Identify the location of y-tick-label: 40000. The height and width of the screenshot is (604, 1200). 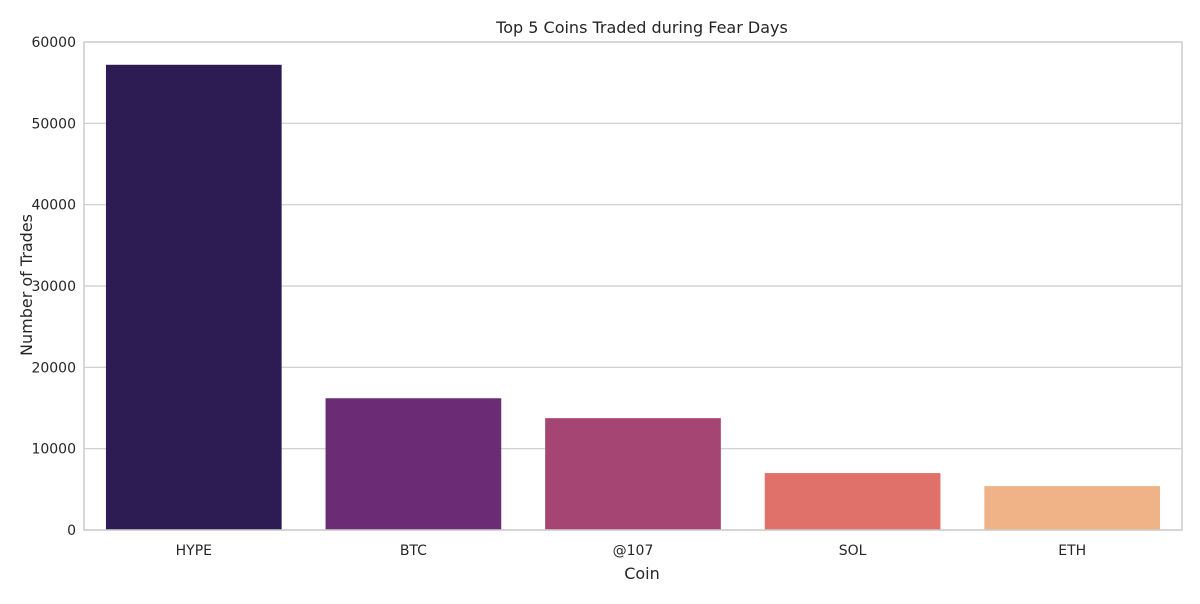
(53, 206).